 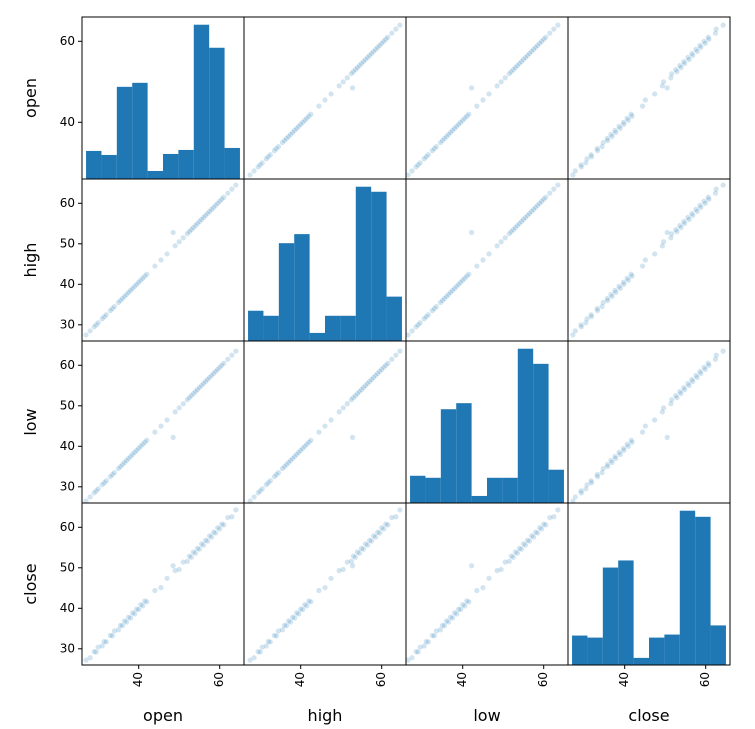 What do you see at coordinates (30, 421) in the screenshot?
I see `y-axis-label: low` at bounding box center [30, 421].